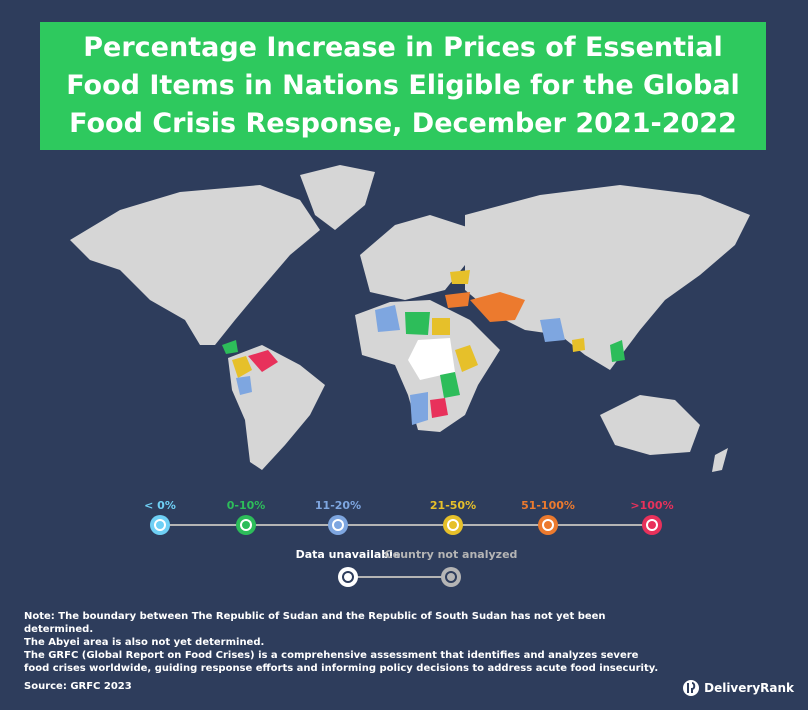  Describe the element at coordinates (276, 407) in the screenshot. I see `south-america` at that location.